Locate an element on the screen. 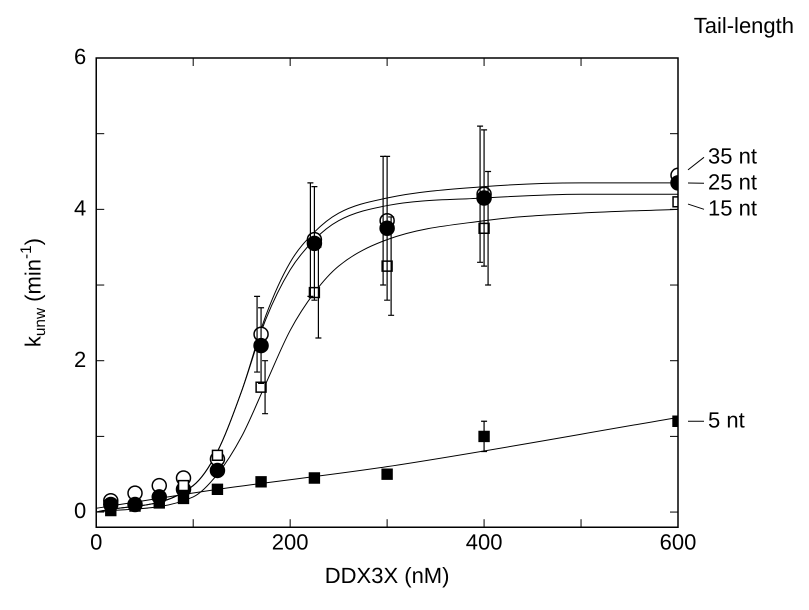 This screenshot has width=809, height=610. x-tick-label: 200 is located at coordinates (290, 541).